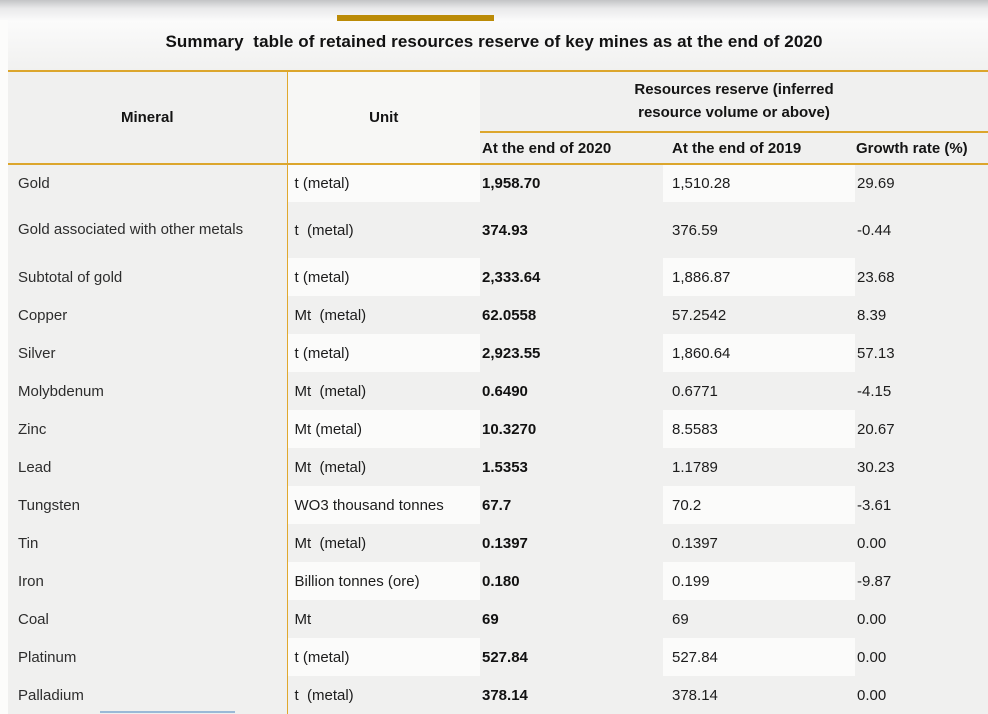 Image resolution: width=988 pixels, height=714 pixels. I want to click on mineral-name: Coal, so click(33, 619).